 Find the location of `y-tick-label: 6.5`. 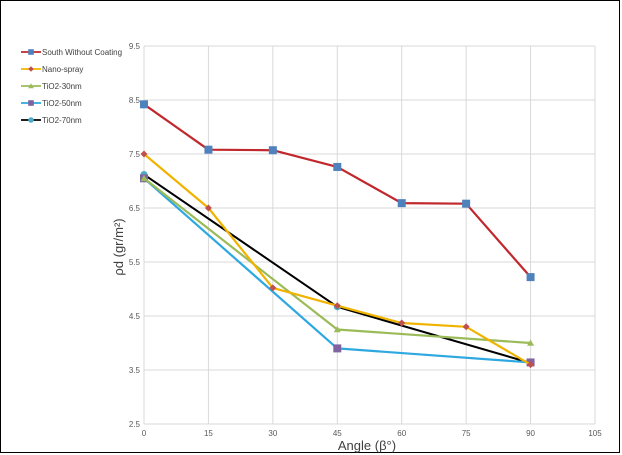

y-tick-label: 6.5 is located at coordinates (135, 208).